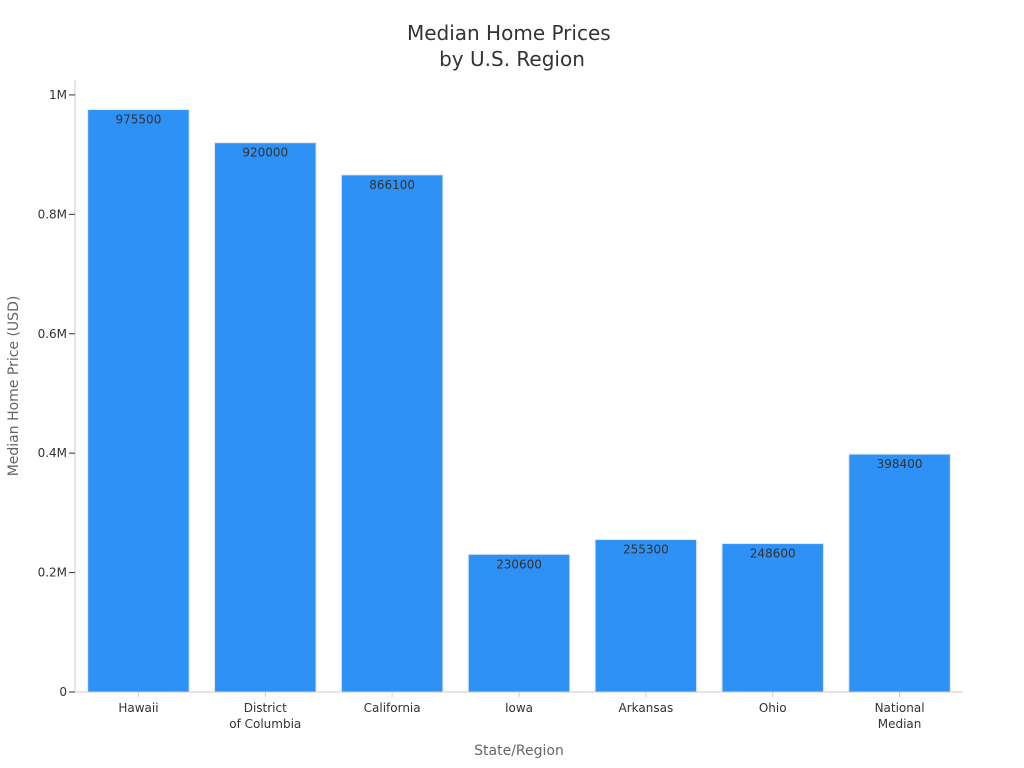 Image resolution: width=1024 pixels, height=768 pixels. I want to click on y-tick-label: 0.4M, so click(52, 453).